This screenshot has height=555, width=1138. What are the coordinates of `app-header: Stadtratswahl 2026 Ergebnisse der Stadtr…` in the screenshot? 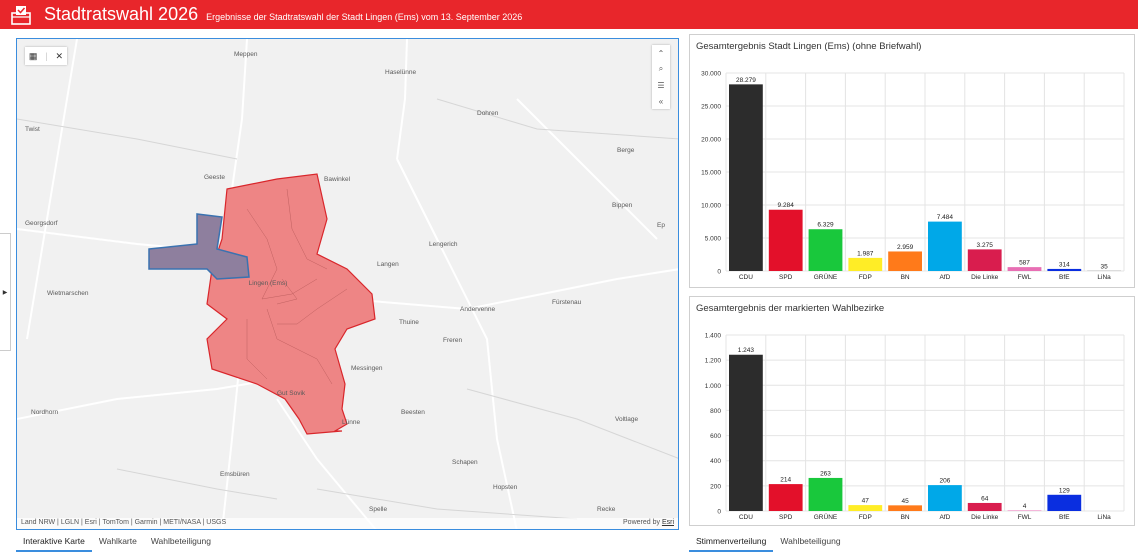 It's located at (569, 14).